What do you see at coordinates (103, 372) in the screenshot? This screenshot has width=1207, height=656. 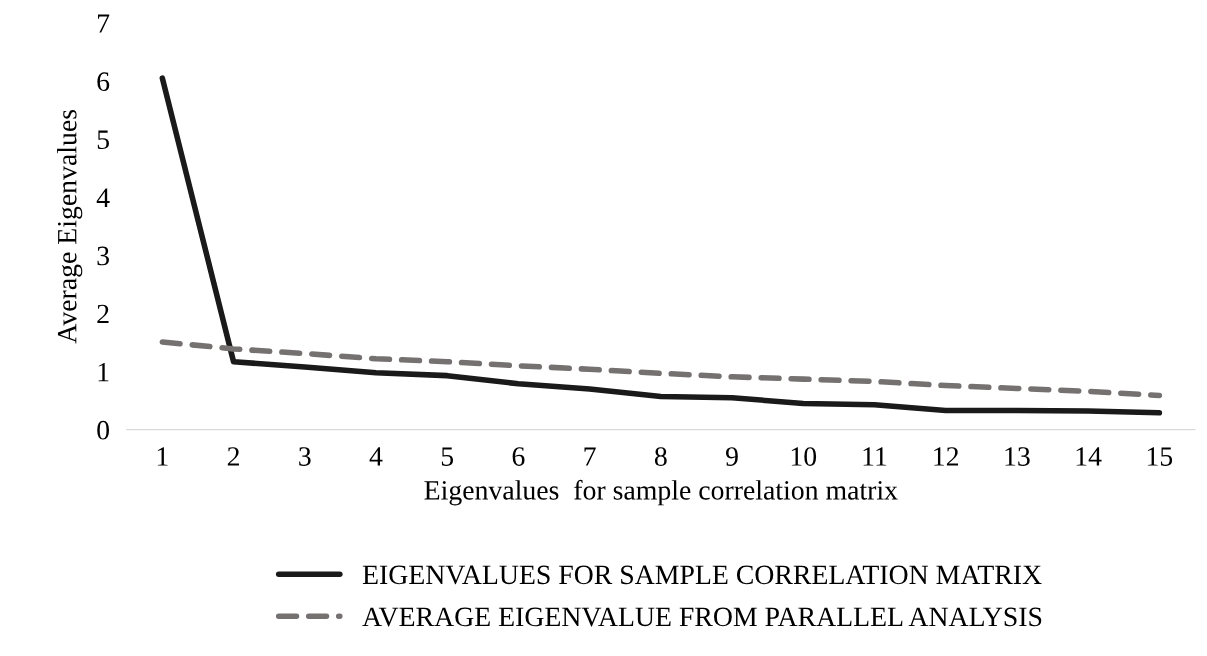 I see `y-tick-label: 1` at bounding box center [103, 372].